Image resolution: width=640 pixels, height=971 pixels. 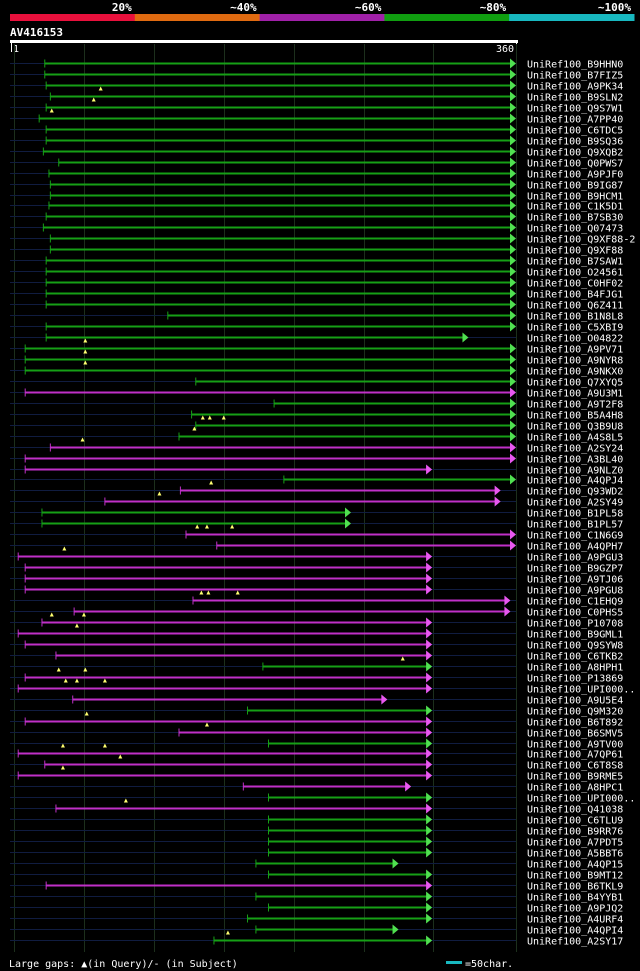 What do you see at coordinates (316, 774) in the screenshot?
I see `hit-row: UniRef100_B9RME5` at bounding box center [316, 774].